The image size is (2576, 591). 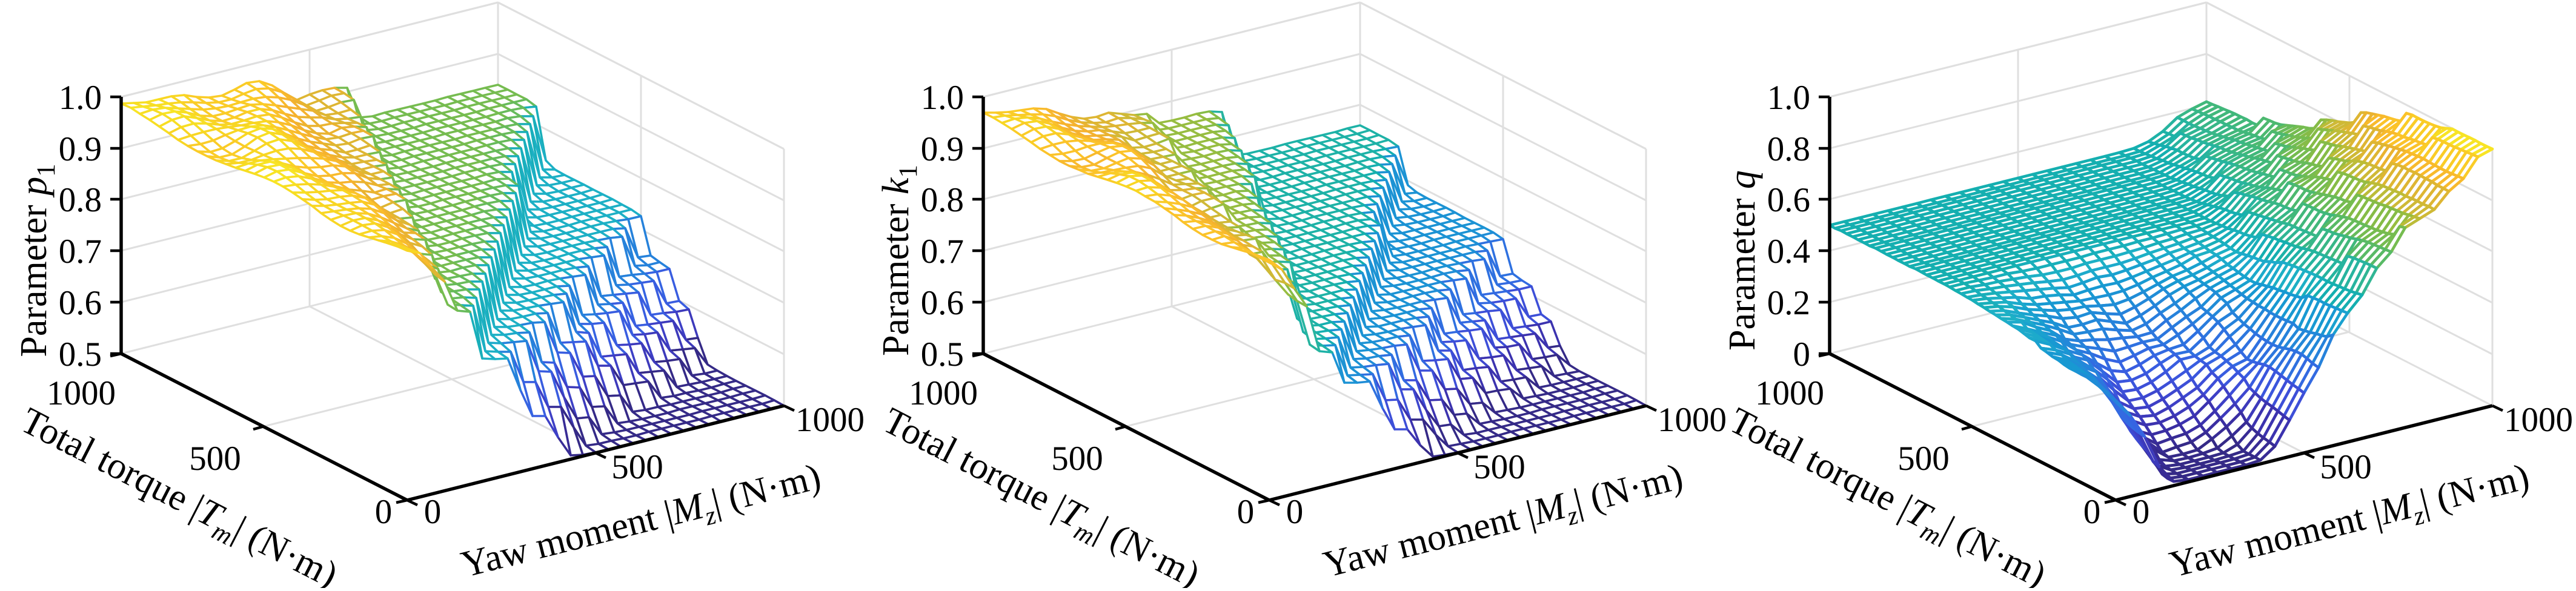 I want to click on svg-text: Parameter q, so click(x=1742, y=260).